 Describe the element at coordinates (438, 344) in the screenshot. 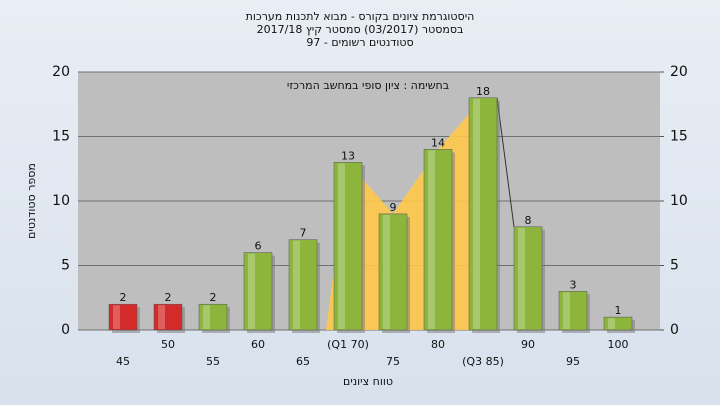

I see `x-tick-label: 80` at that location.